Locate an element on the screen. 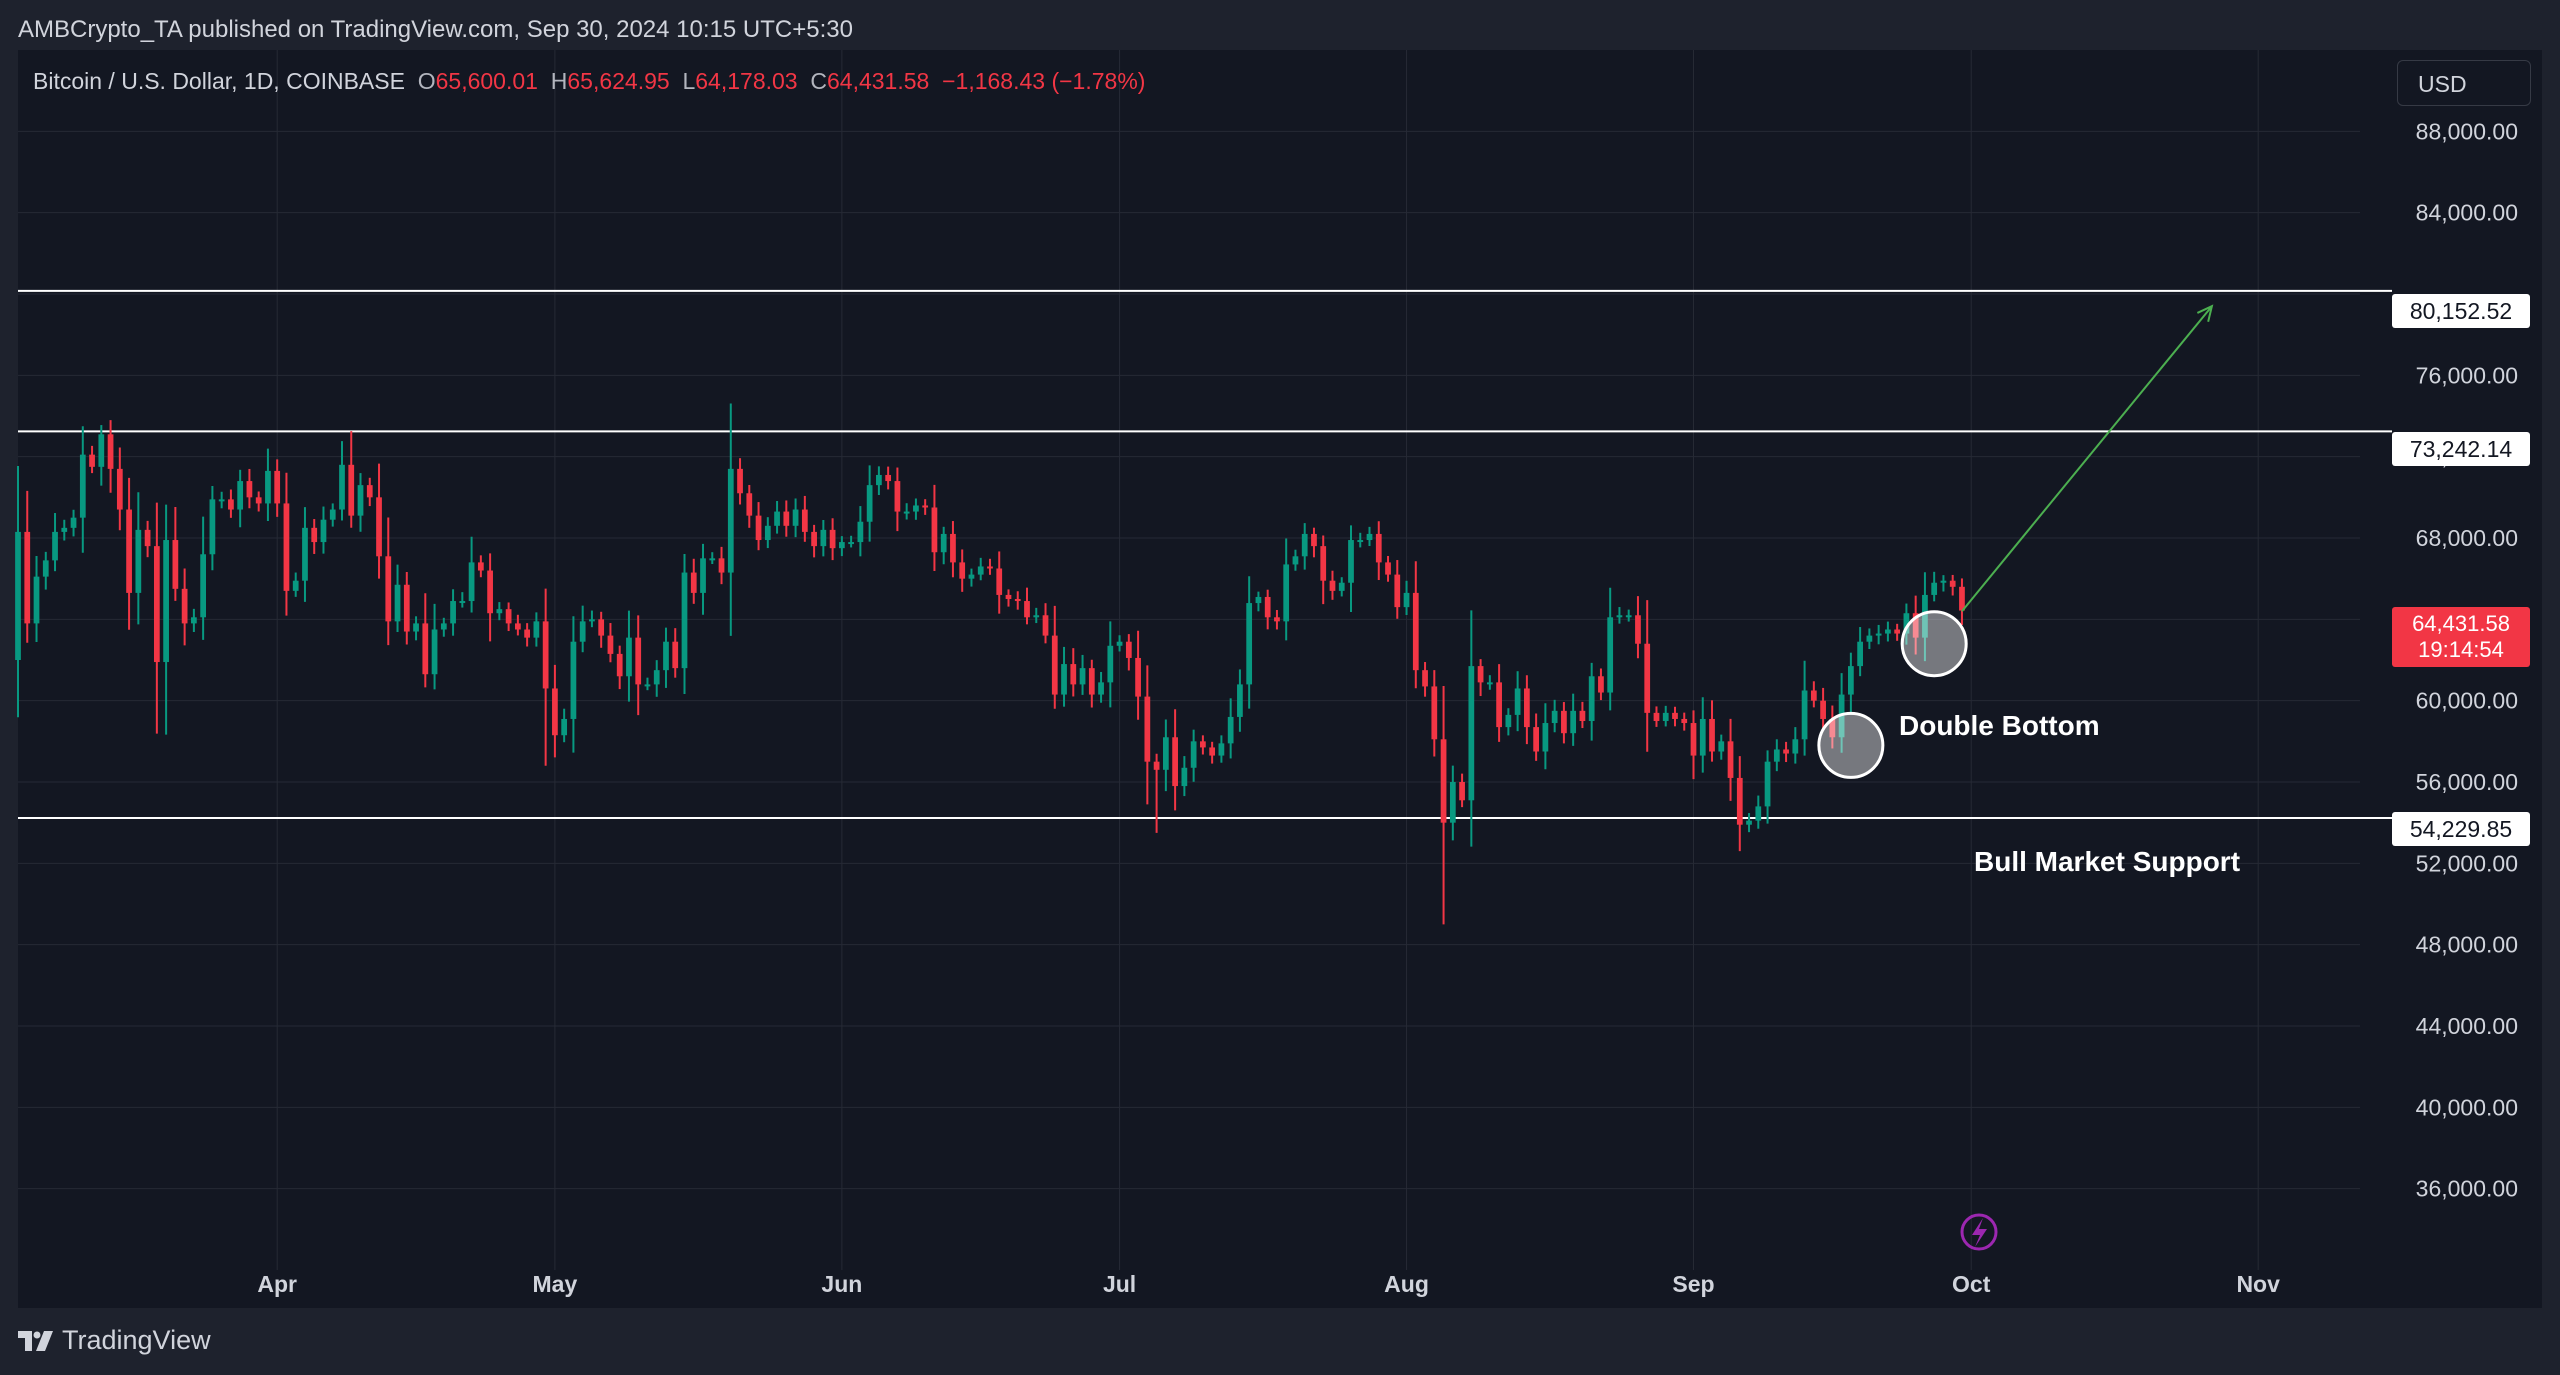  change-value: −1,168.43 (−1.78%) is located at coordinates (1044, 81).